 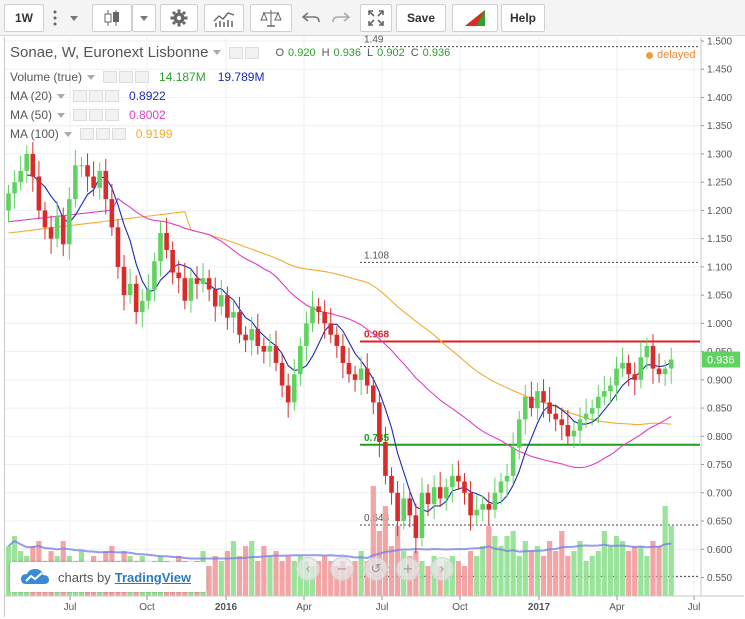 I want to click on volume-label: Volume (true), so click(x=46, y=77).